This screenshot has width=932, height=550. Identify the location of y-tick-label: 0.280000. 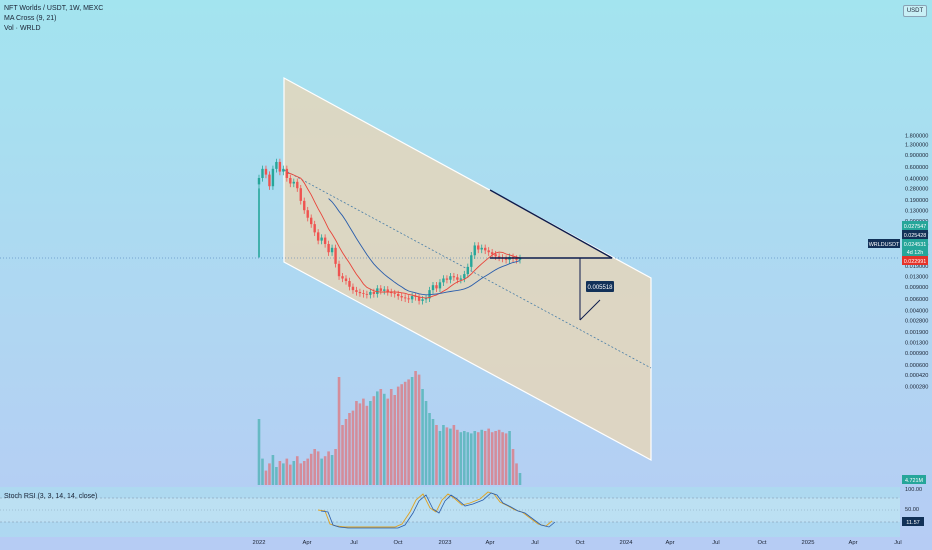
(916, 190).